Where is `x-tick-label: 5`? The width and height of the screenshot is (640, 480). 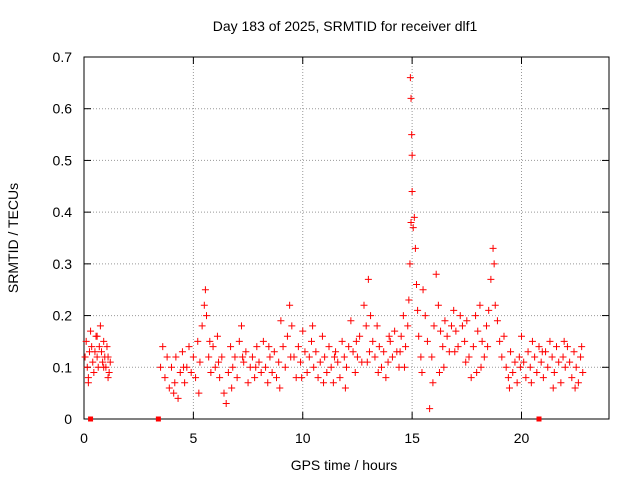 x-tick-label: 5 is located at coordinates (193, 438).